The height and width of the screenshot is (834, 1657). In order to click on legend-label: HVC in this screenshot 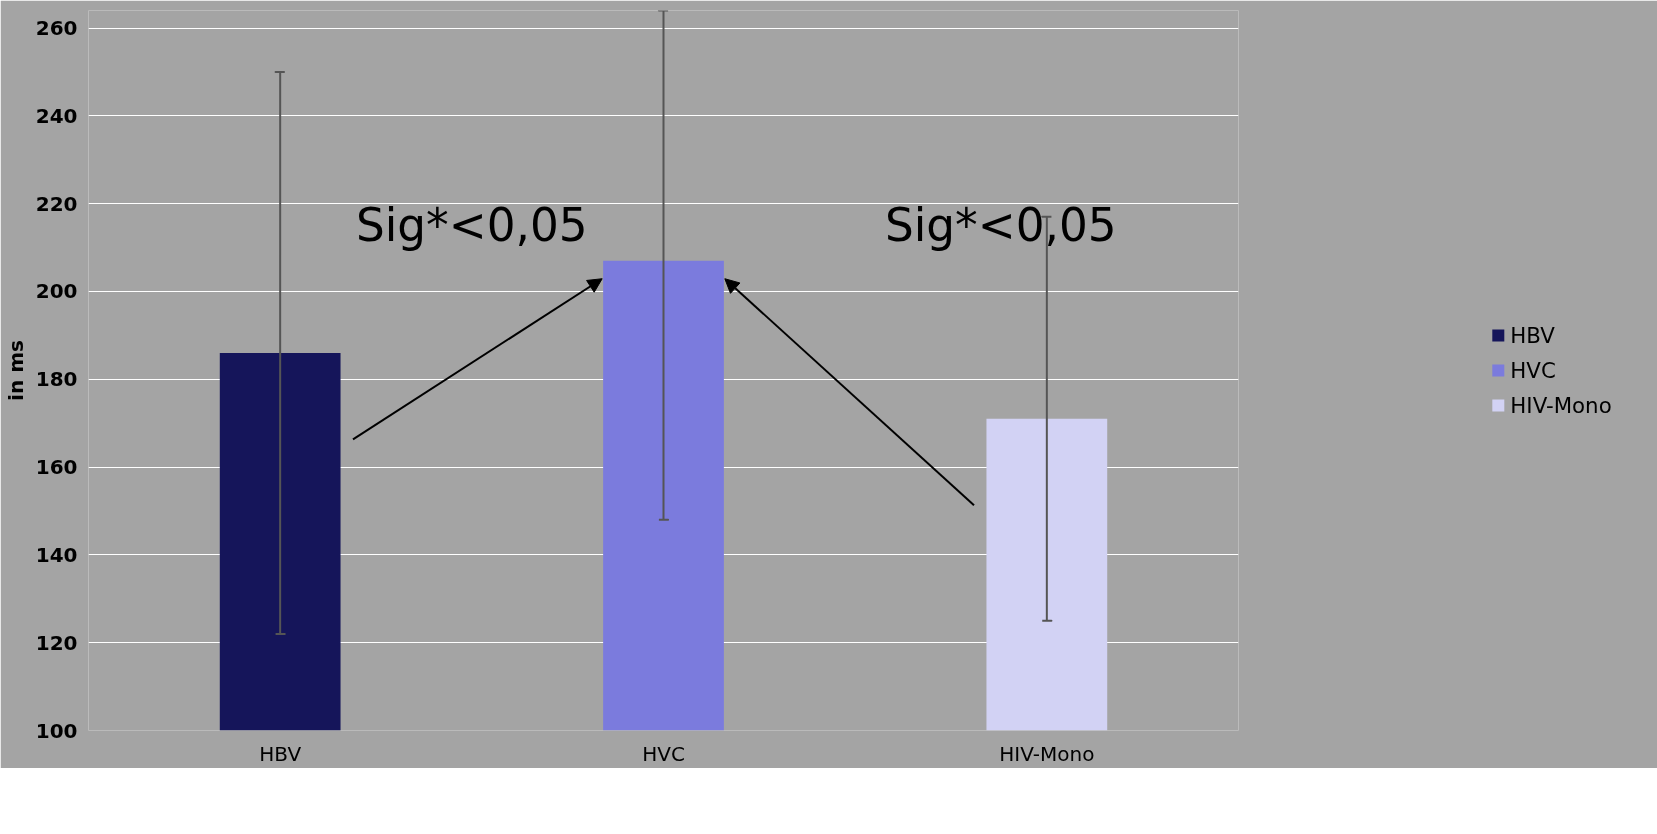, I will do `click(1533, 370)`.